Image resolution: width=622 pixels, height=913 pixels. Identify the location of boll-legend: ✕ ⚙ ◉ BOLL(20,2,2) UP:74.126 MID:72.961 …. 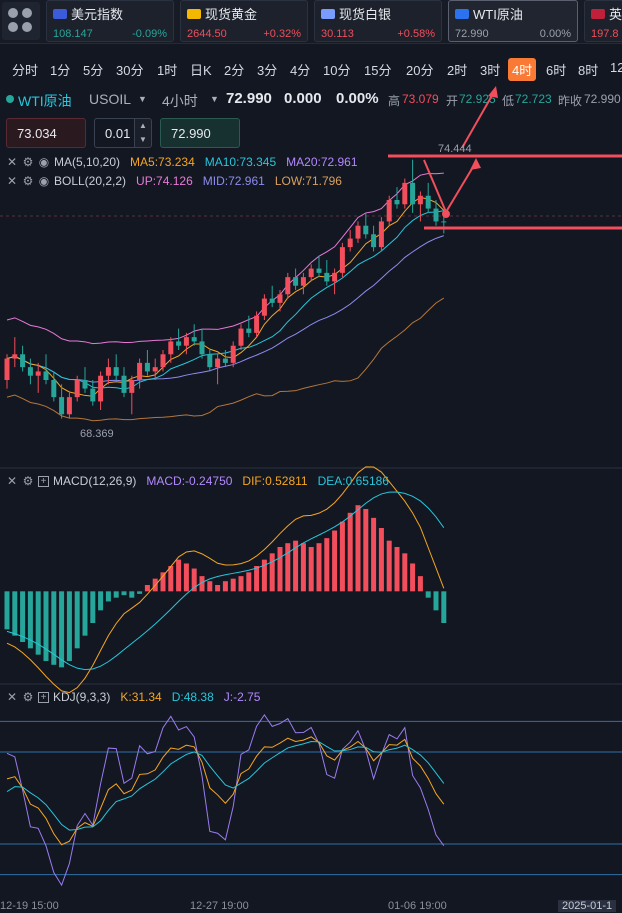
(174, 181).